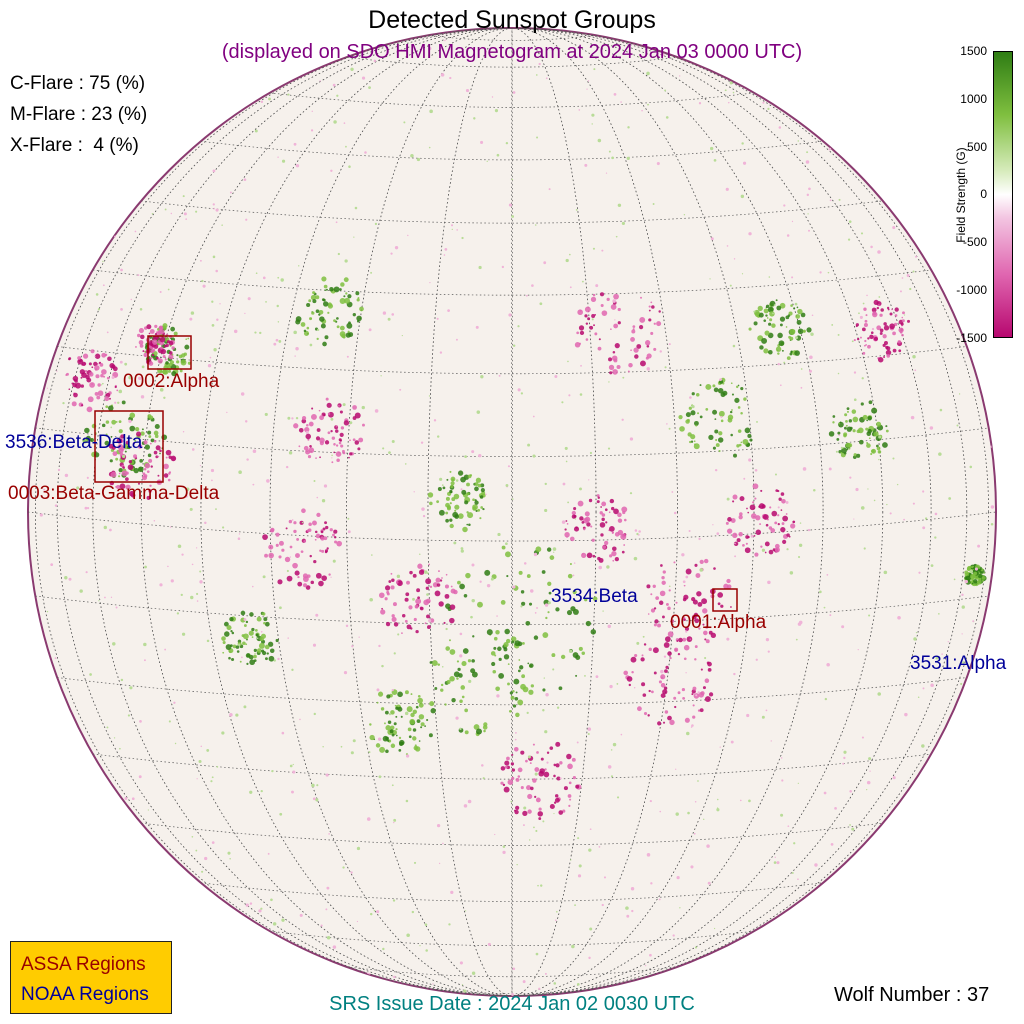 The height and width of the screenshot is (1024, 1024). What do you see at coordinates (594, 596) in the screenshot?
I see `region-label-3534: 3534:Beta` at bounding box center [594, 596].